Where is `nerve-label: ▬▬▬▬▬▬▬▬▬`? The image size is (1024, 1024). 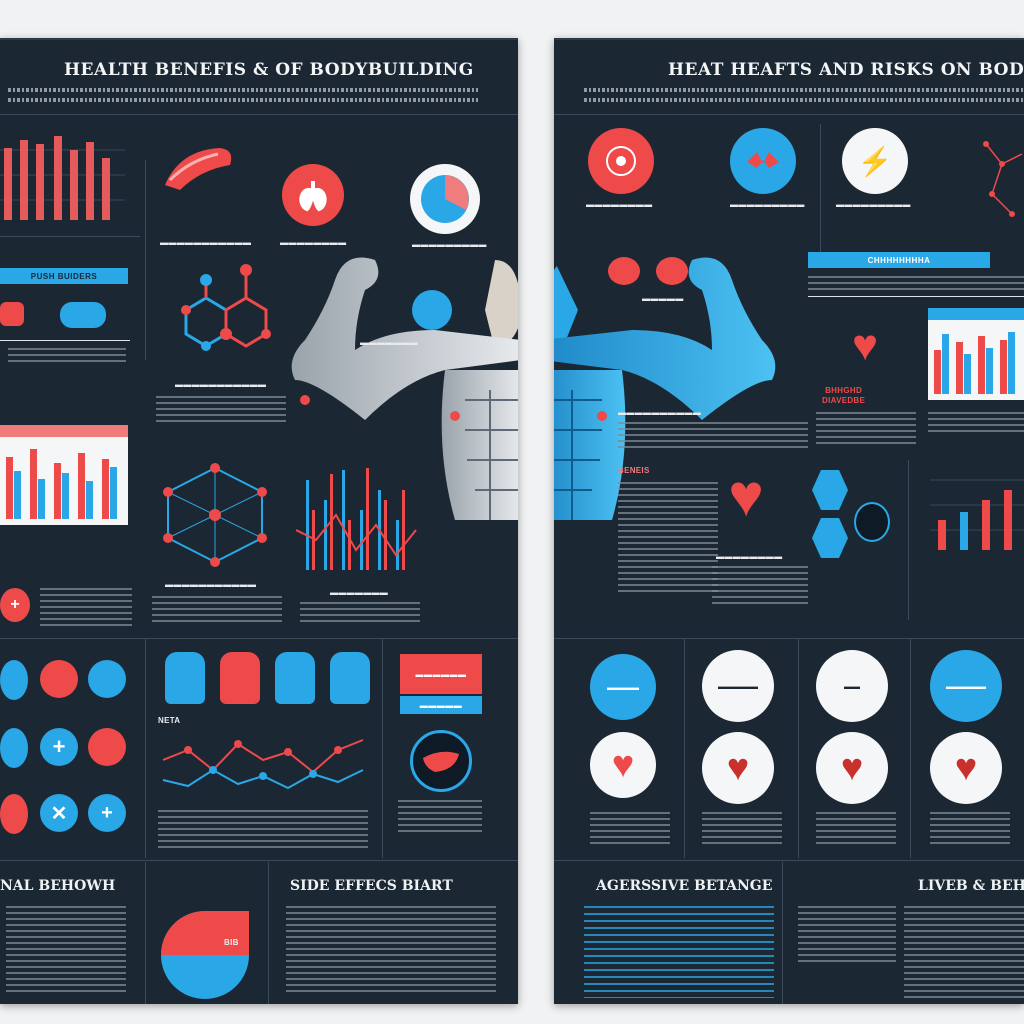 nerve-label: ▬▬▬▬▬▬▬▬▬ is located at coordinates (767, 204).